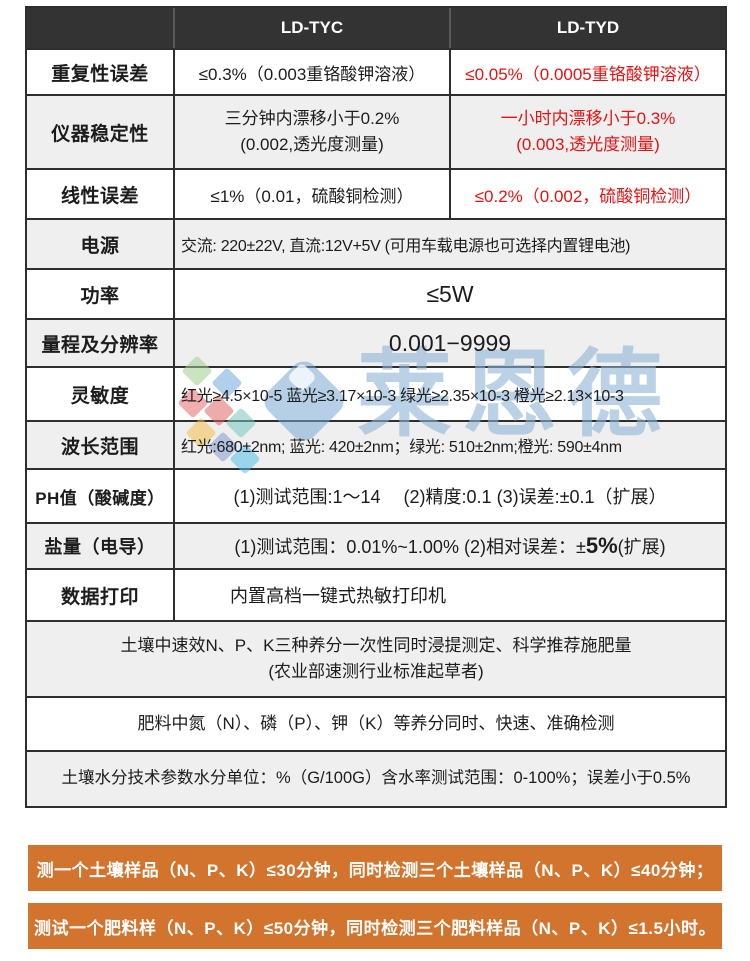 This screenshot has width=750, height=961. I want to click on row-label-text: PH值（酸碱度）, so click(100, 498).